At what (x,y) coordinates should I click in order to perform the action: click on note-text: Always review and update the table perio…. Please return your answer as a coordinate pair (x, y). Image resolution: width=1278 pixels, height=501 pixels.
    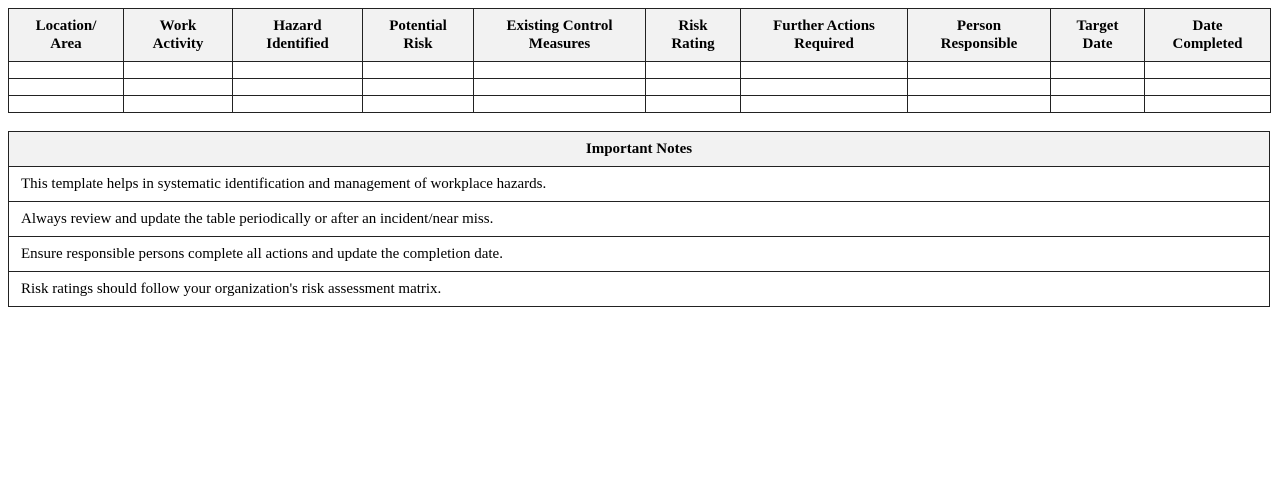
    Looking at the image, I should click on (639, 219).